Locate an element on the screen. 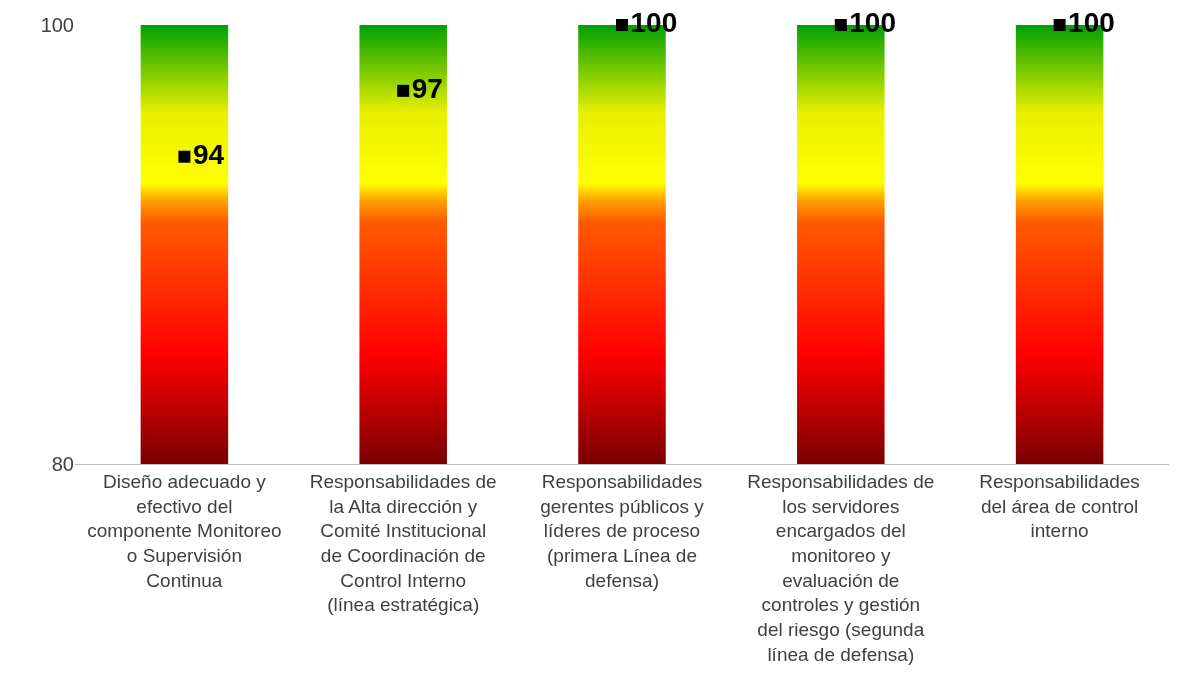 The height and width of the screenshot is (698, 1179). x-tick-label: Responsabilidades gerentes públicos y líderes de proceso (primera Línea de defensa) is located at coordinates (622, 530).